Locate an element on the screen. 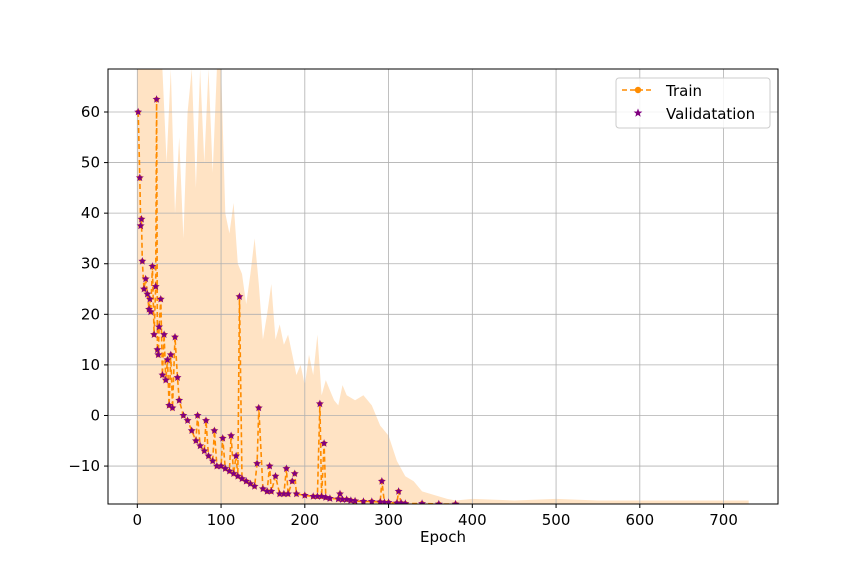 Image resolution: width=864 pixels, height=576 pixels. legend-train-dot is located at coordinates (638, 90).